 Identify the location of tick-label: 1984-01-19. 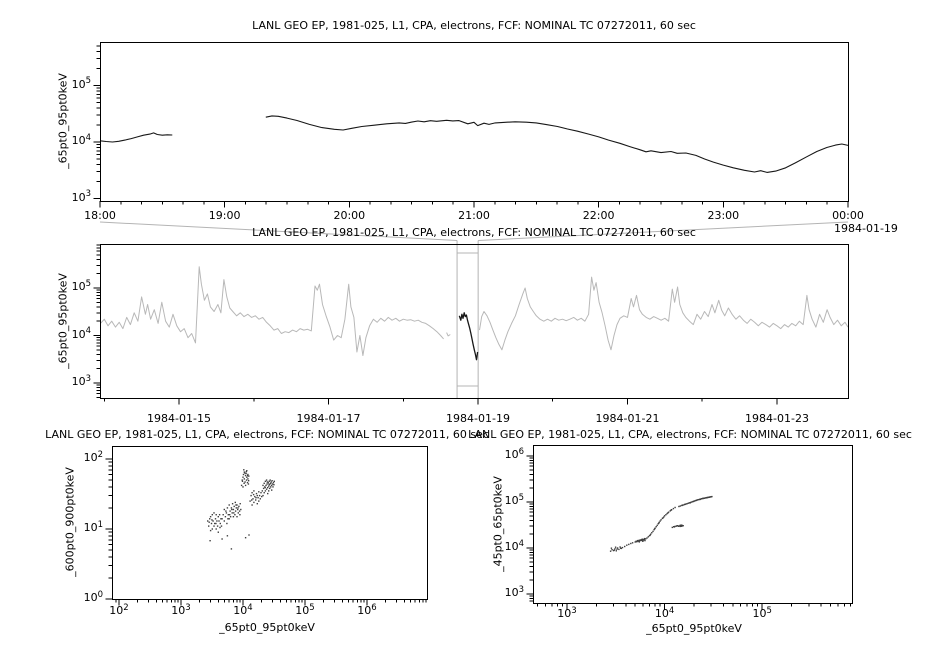
(478, 418).